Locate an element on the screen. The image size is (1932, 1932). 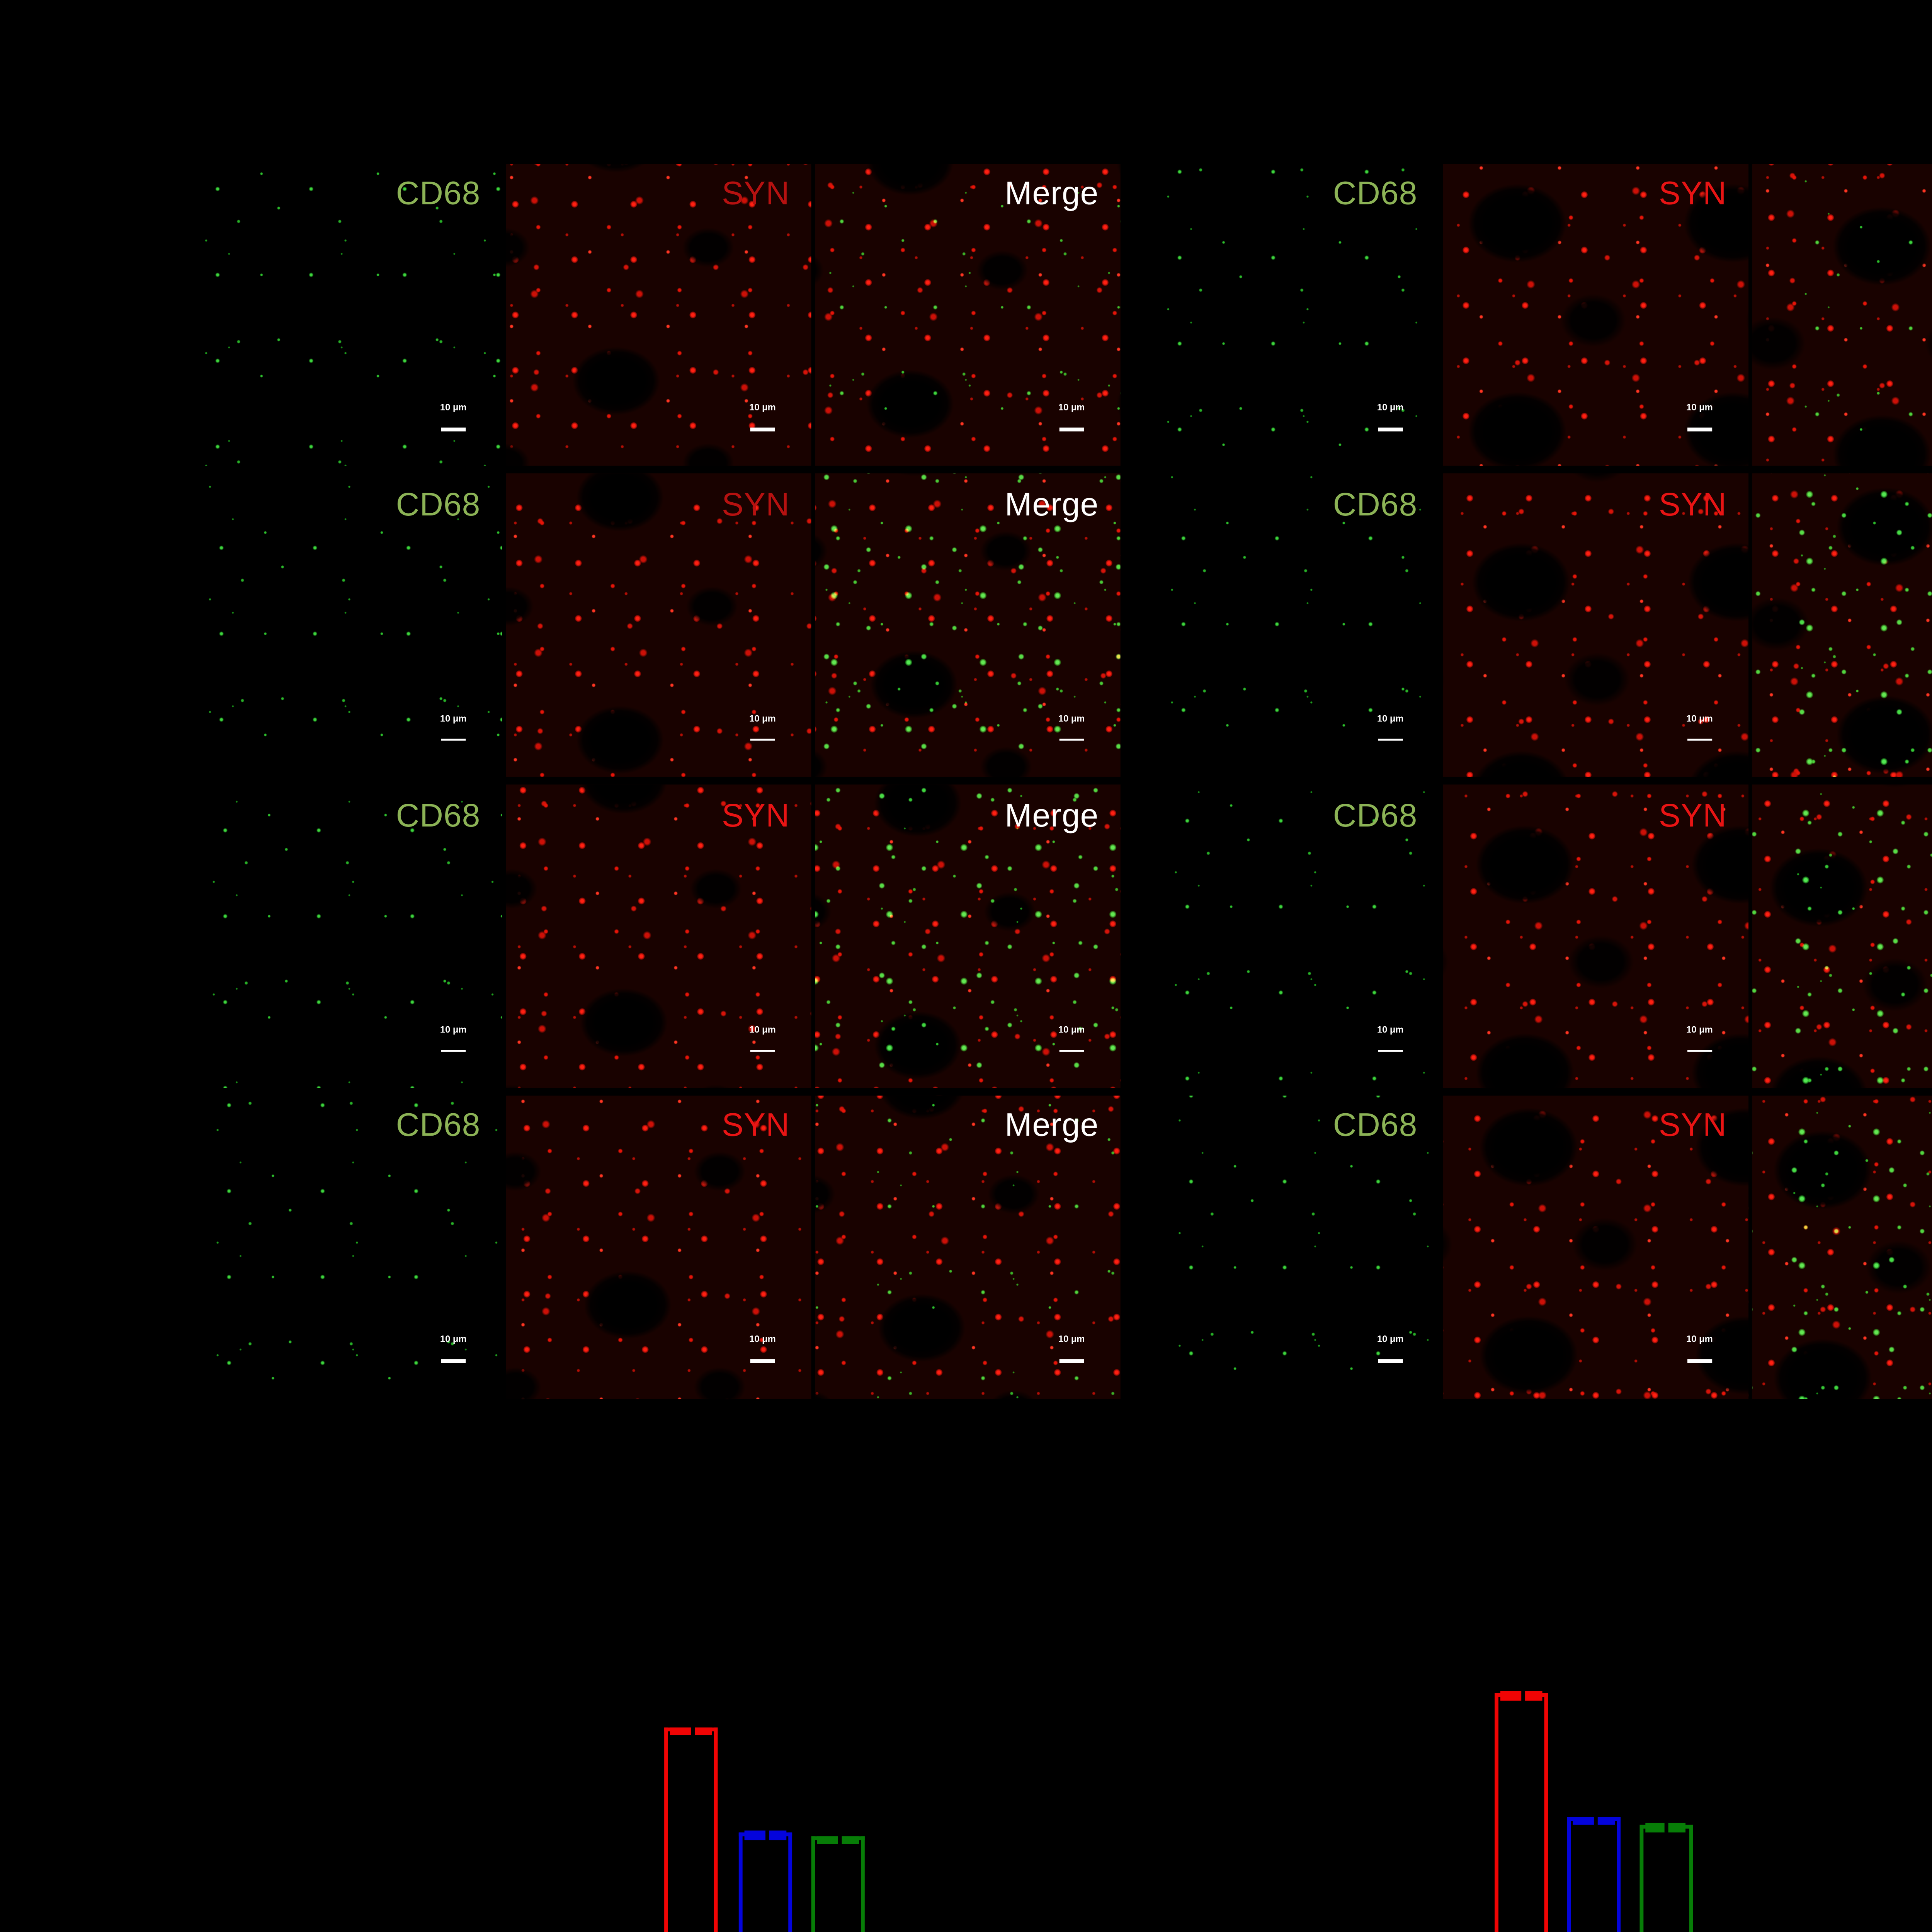
micrograph-panel-merge-r3c3: Merge 10 μm is located at coordinates (967, 936).